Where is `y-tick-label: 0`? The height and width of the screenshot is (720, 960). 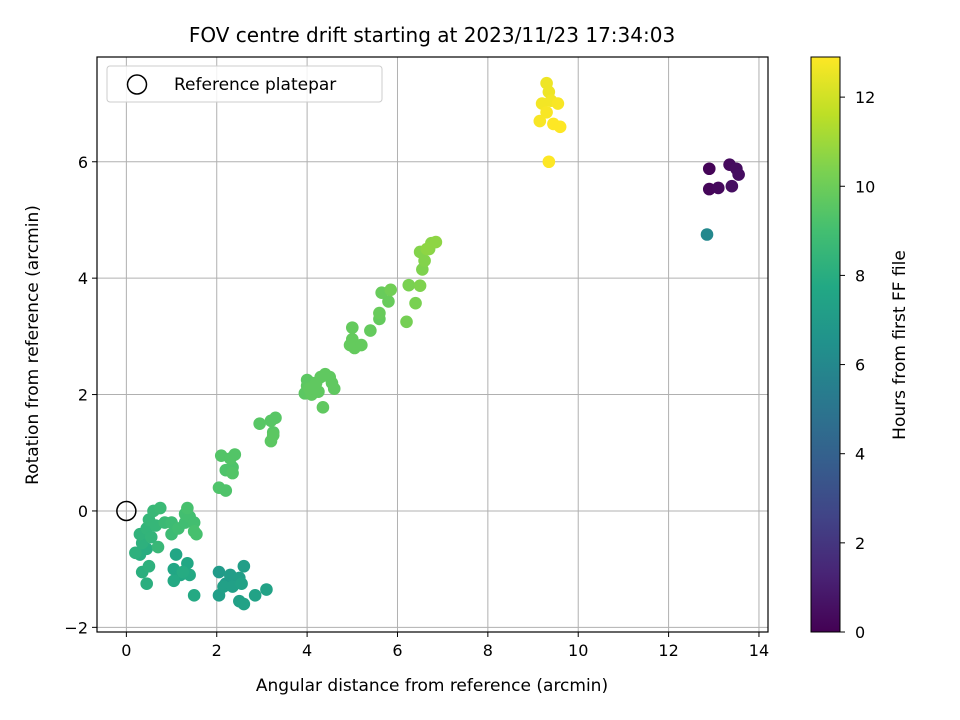 y-tick-label: 0 is located at coordinates (83, 511).